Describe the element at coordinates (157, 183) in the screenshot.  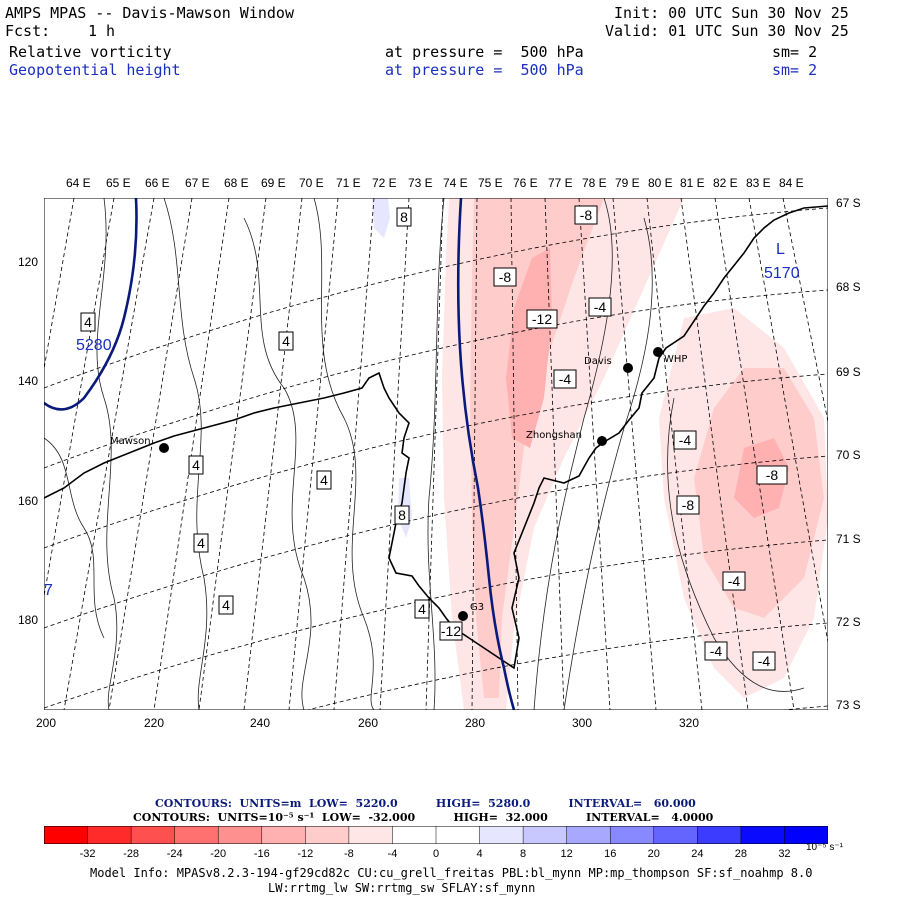
I see `lon-label: 66 E` at that location.